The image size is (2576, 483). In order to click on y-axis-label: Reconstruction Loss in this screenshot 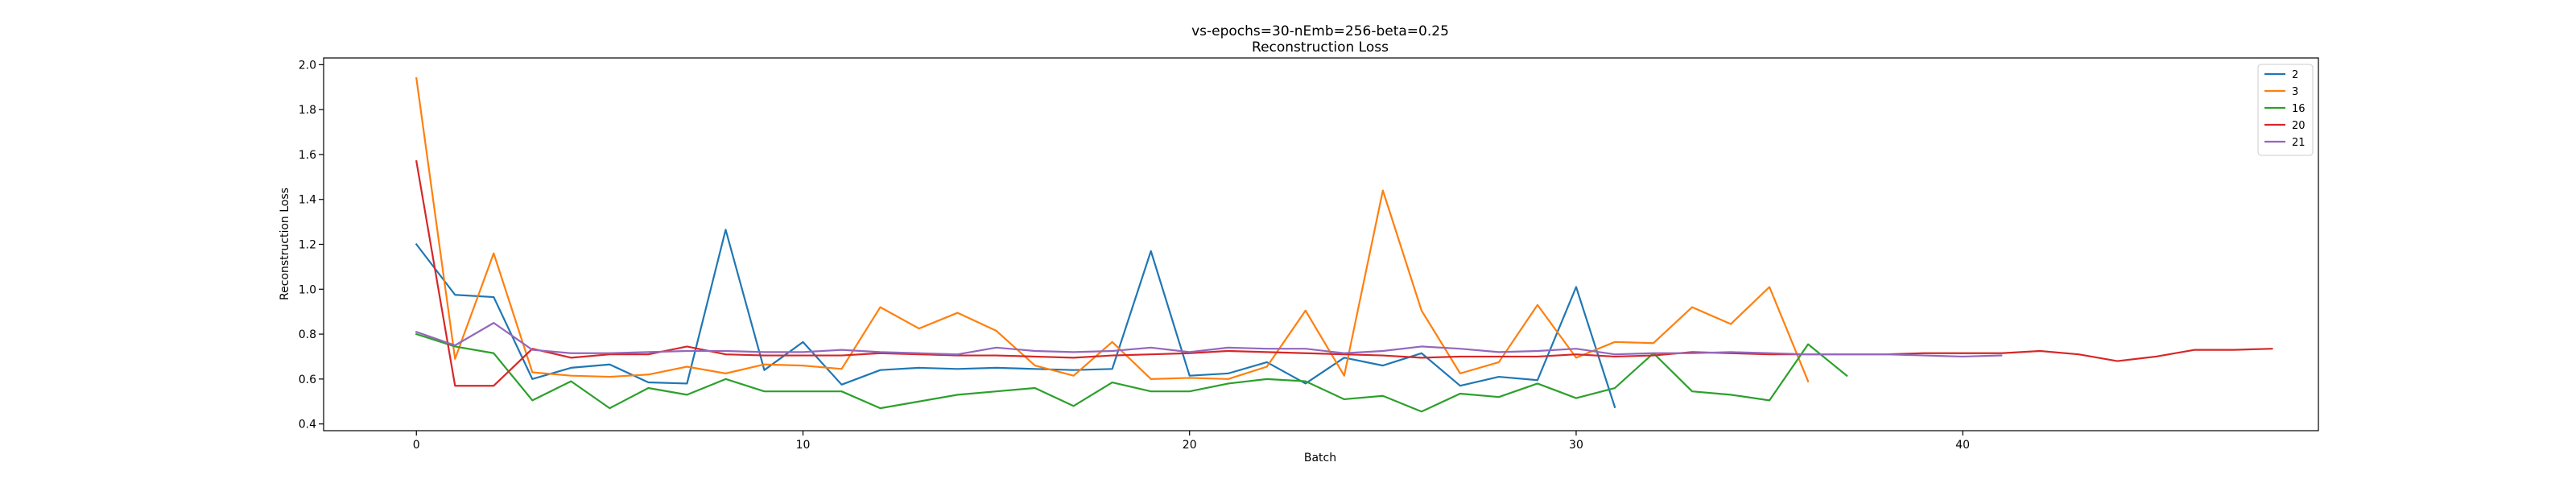, I will do `click(285, 244)`.